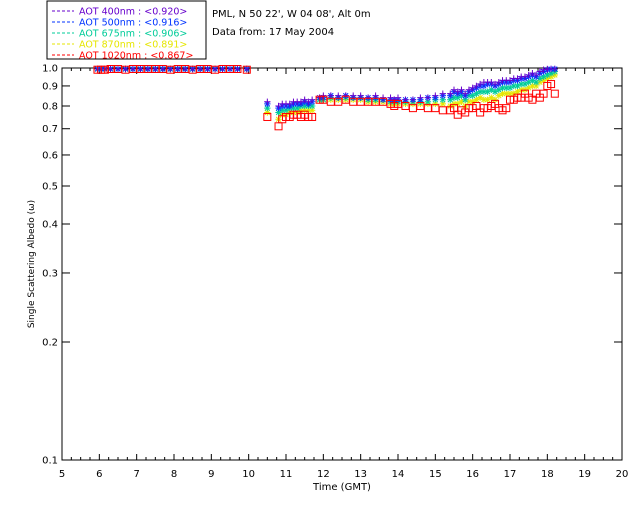 The image size is (640, 512). Describe the element at coordinates (136, 474) in the screenshot. I see `x-tick-label: 7` at that location.